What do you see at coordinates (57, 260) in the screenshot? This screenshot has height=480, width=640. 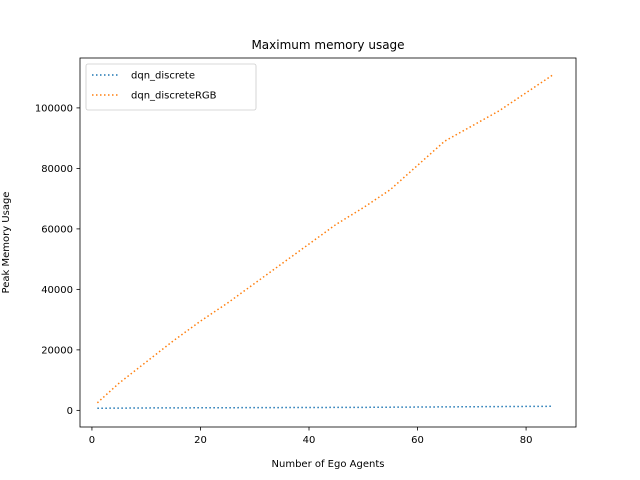 I see `y-axis-ticks: 0 20000 40000 60000 80000 100000` at bounding box center [57, 260].